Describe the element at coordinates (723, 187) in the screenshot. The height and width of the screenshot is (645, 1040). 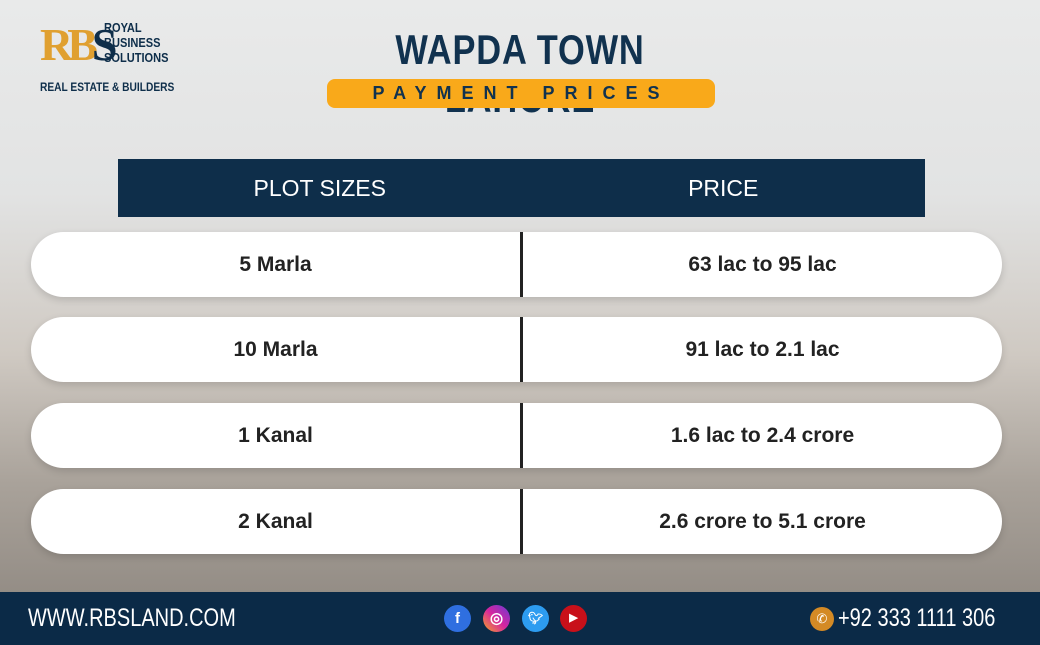
I see `header-price: PRICE` at that location.